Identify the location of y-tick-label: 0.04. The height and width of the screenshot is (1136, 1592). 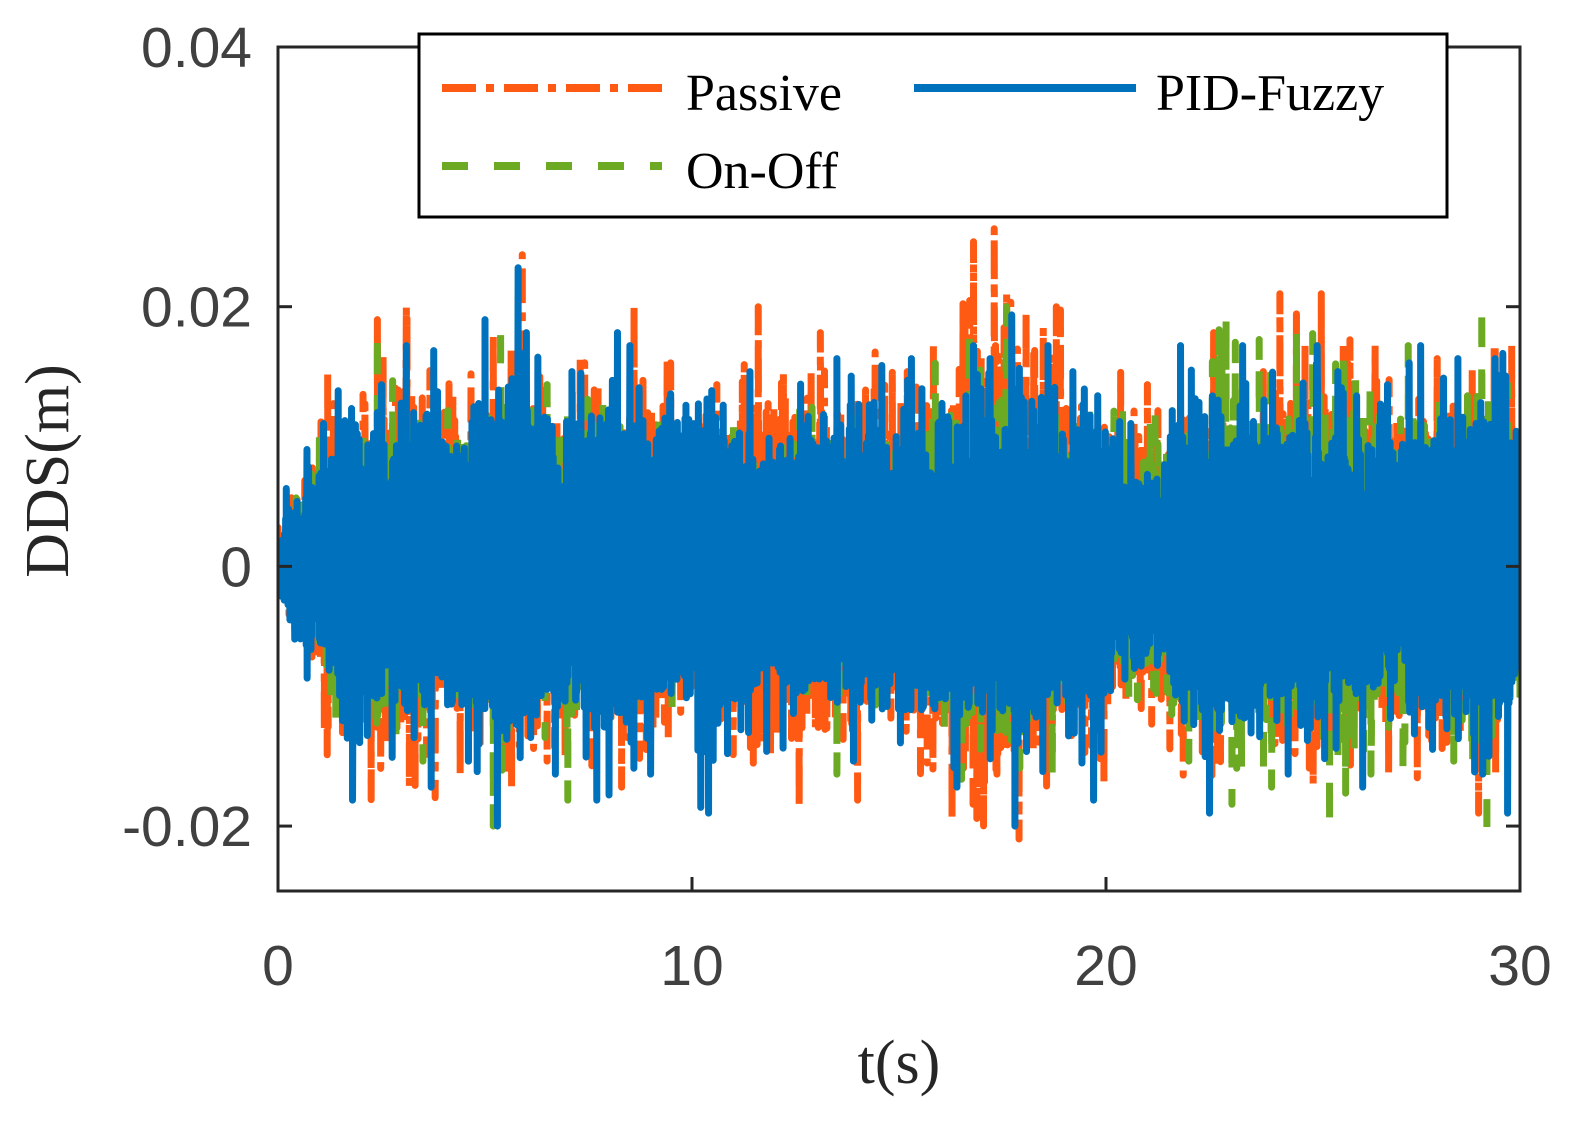
(196, 48).